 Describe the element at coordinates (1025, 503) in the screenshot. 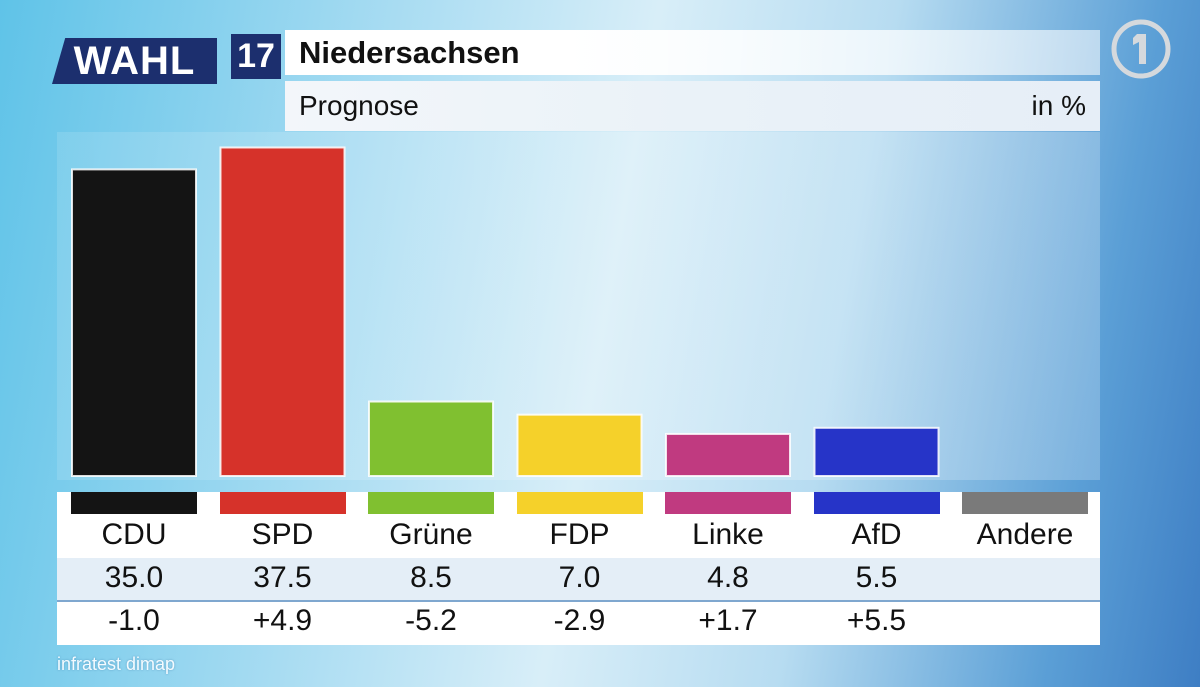

I see `strip-andere` at that location.